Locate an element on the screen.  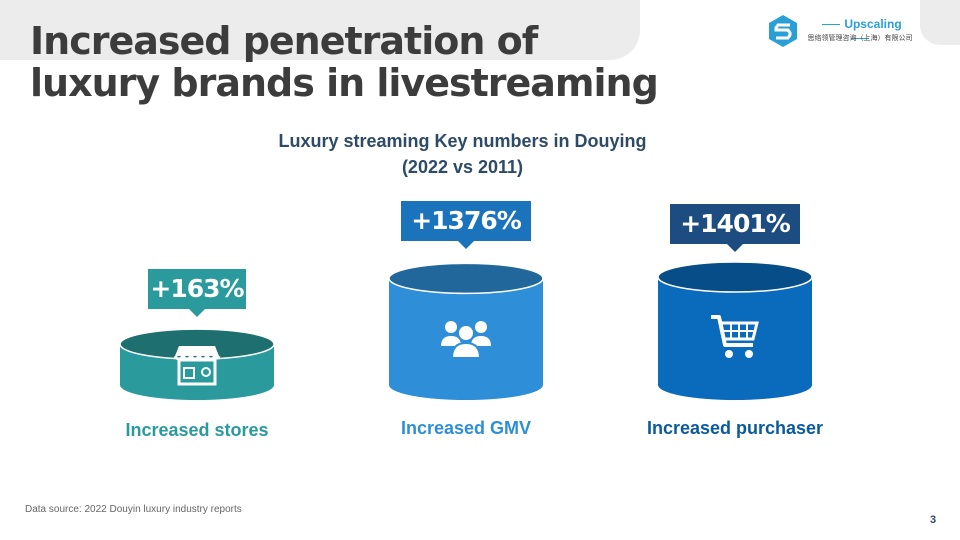
logo-subtitle: 思络领管理咨询（上海）有限公司 is located at coordinates (860, 38).